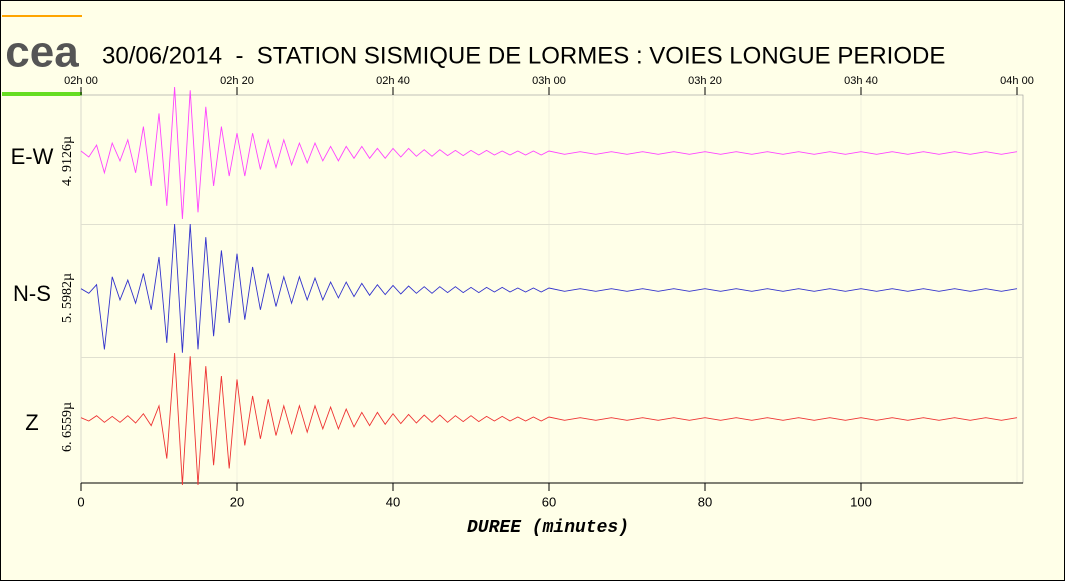 Image resolution: width=1065 pixels, height=581 pixels. What do you see at coordinates (67, 298) in the screenshot?
I see `scale-label: 5. 5982µ` at bounding box center [67, 298].